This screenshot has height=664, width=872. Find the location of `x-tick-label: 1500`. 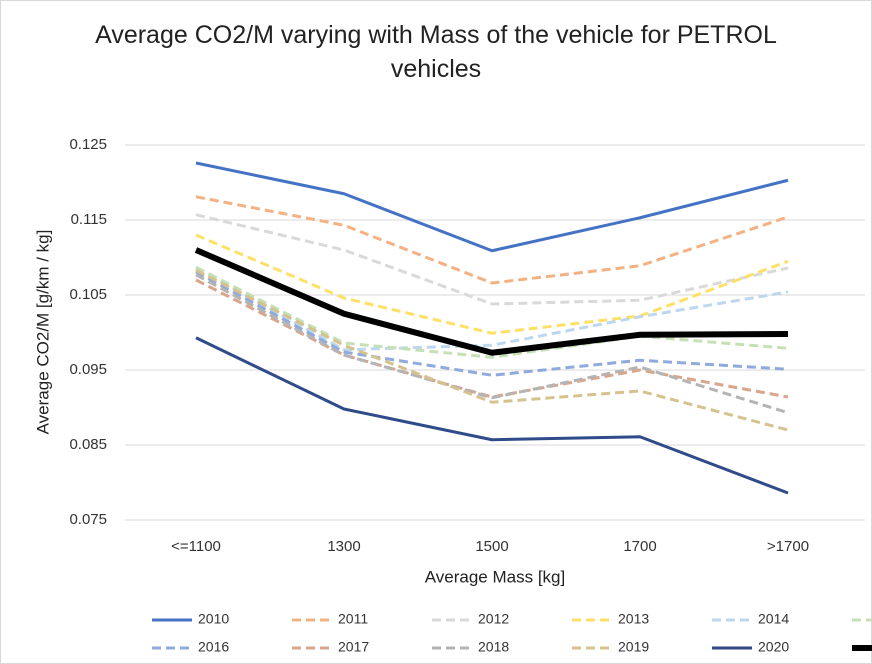

x-tick-label: 1500 is located at coordinates (491, 546).